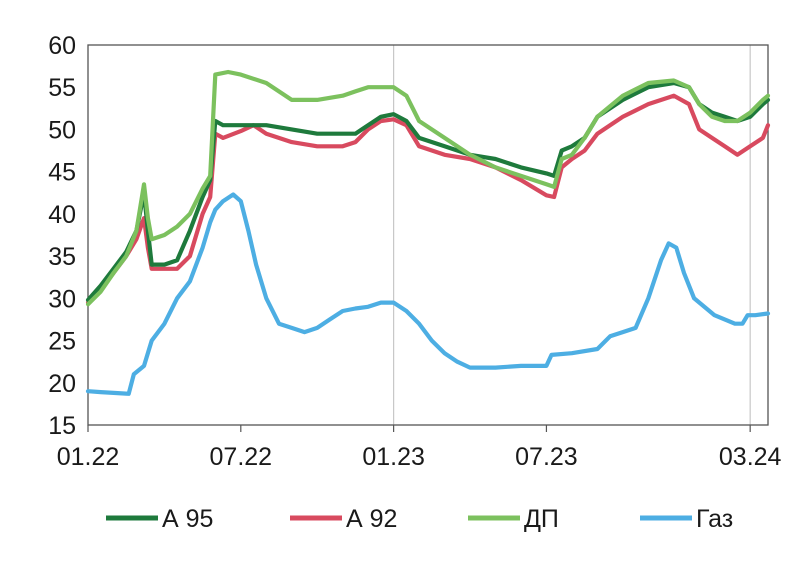 The height and width of the screenshot is (566, 793). What do you see at coordinates (88, 457) in the screenshot?
I see `x-tick-label: 01.22` at bounding box center [88, 457].